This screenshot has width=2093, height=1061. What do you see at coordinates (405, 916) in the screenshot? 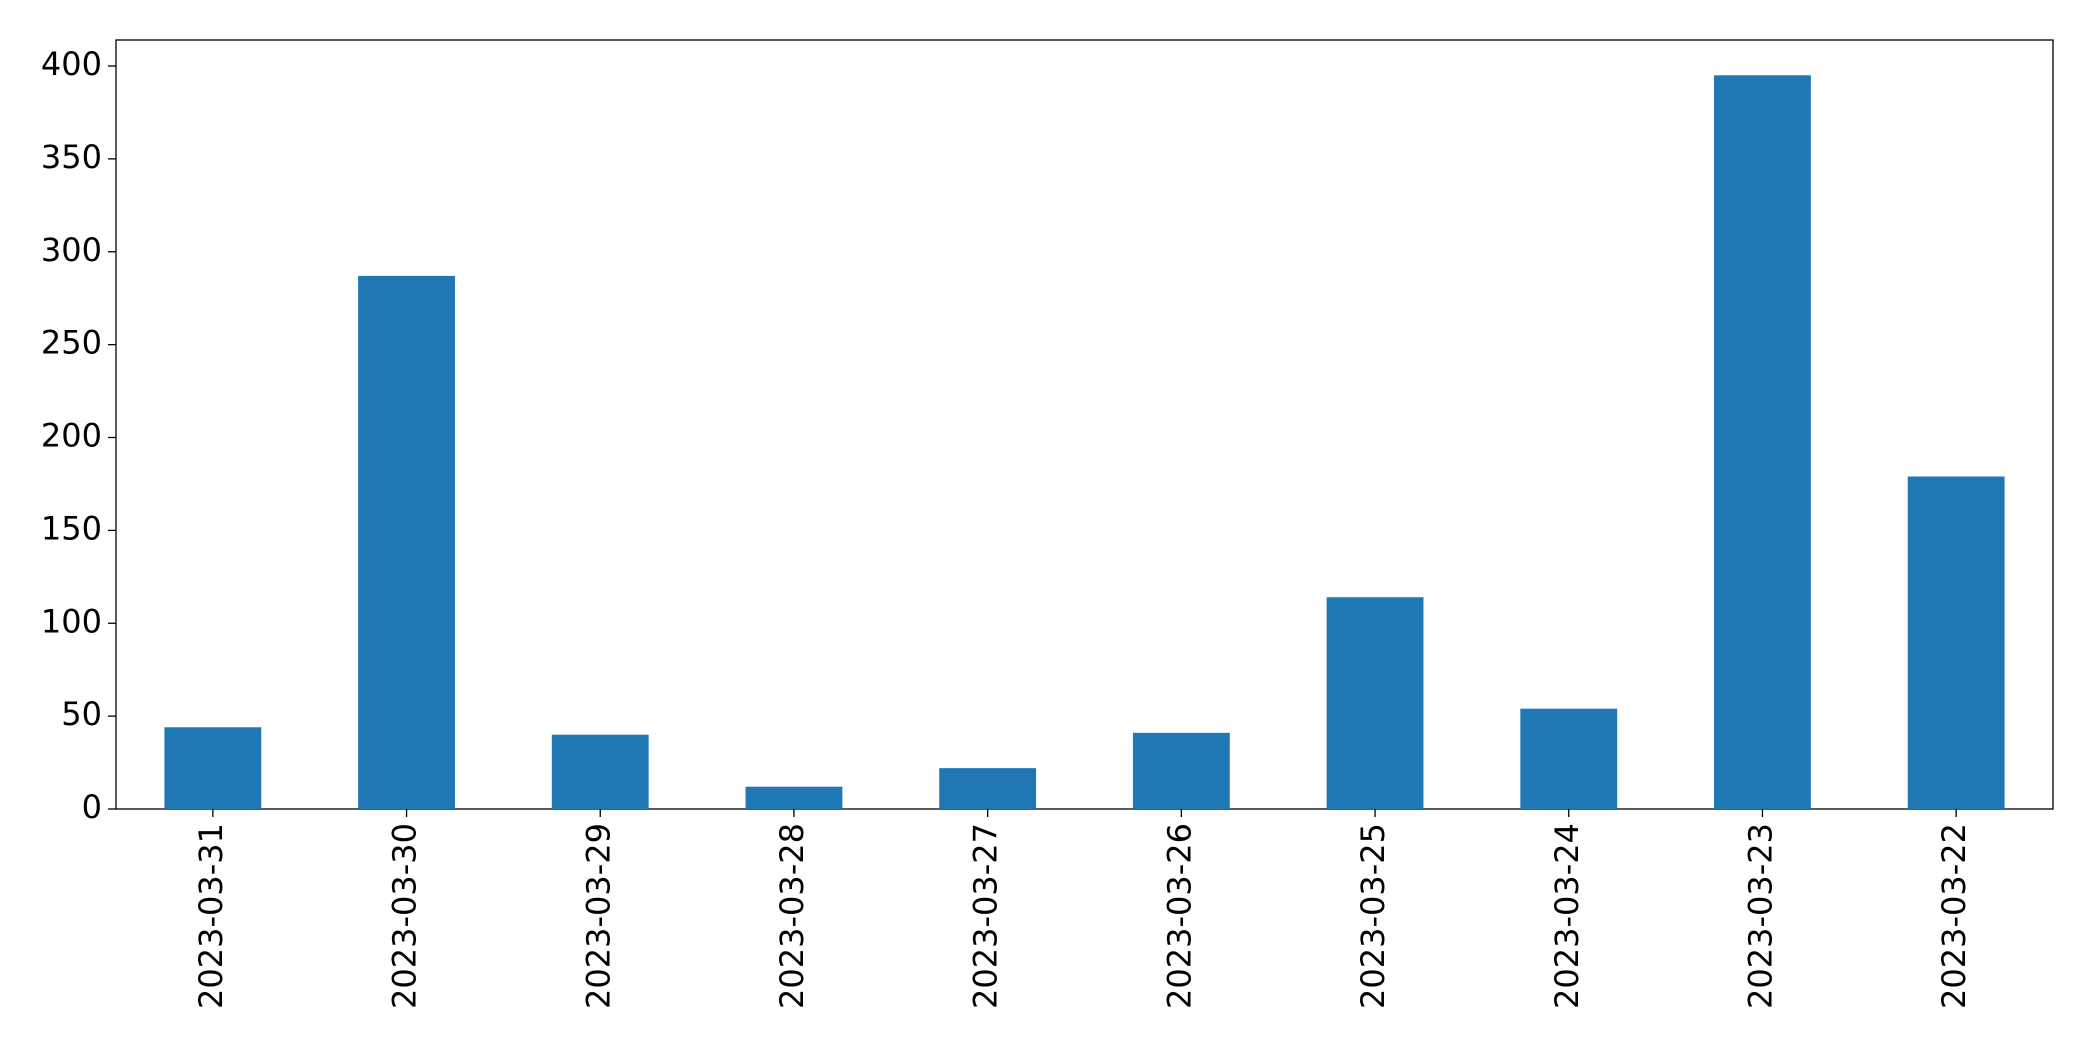
I see `x-tick-label: 2023-03-30` at bounding box center [405, 916].